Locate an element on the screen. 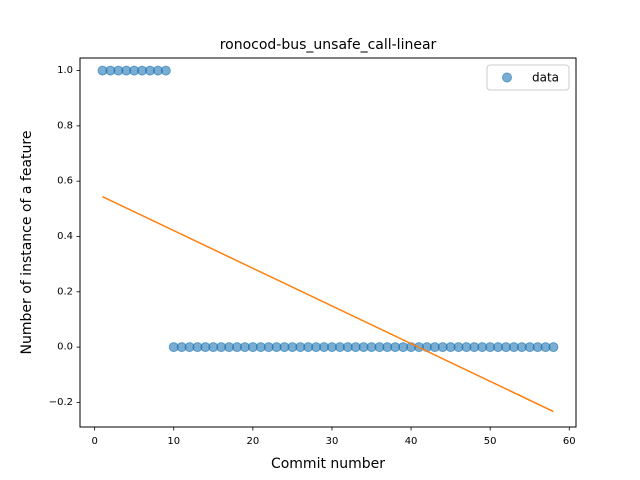  legend-entry-data: data is located at coordinates (545, 78).